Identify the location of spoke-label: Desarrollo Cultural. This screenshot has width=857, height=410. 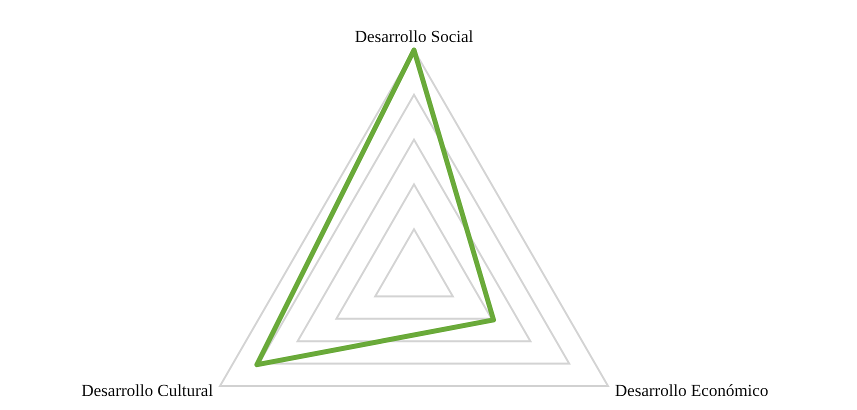
(147, 390).